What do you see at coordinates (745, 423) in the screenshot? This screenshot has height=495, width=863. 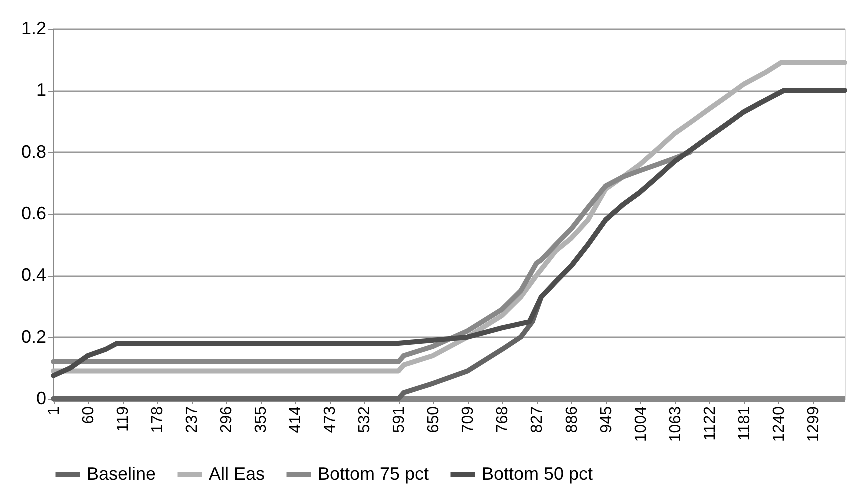 I see `x-tick-label: 1181` at bounding box center [745, 423].